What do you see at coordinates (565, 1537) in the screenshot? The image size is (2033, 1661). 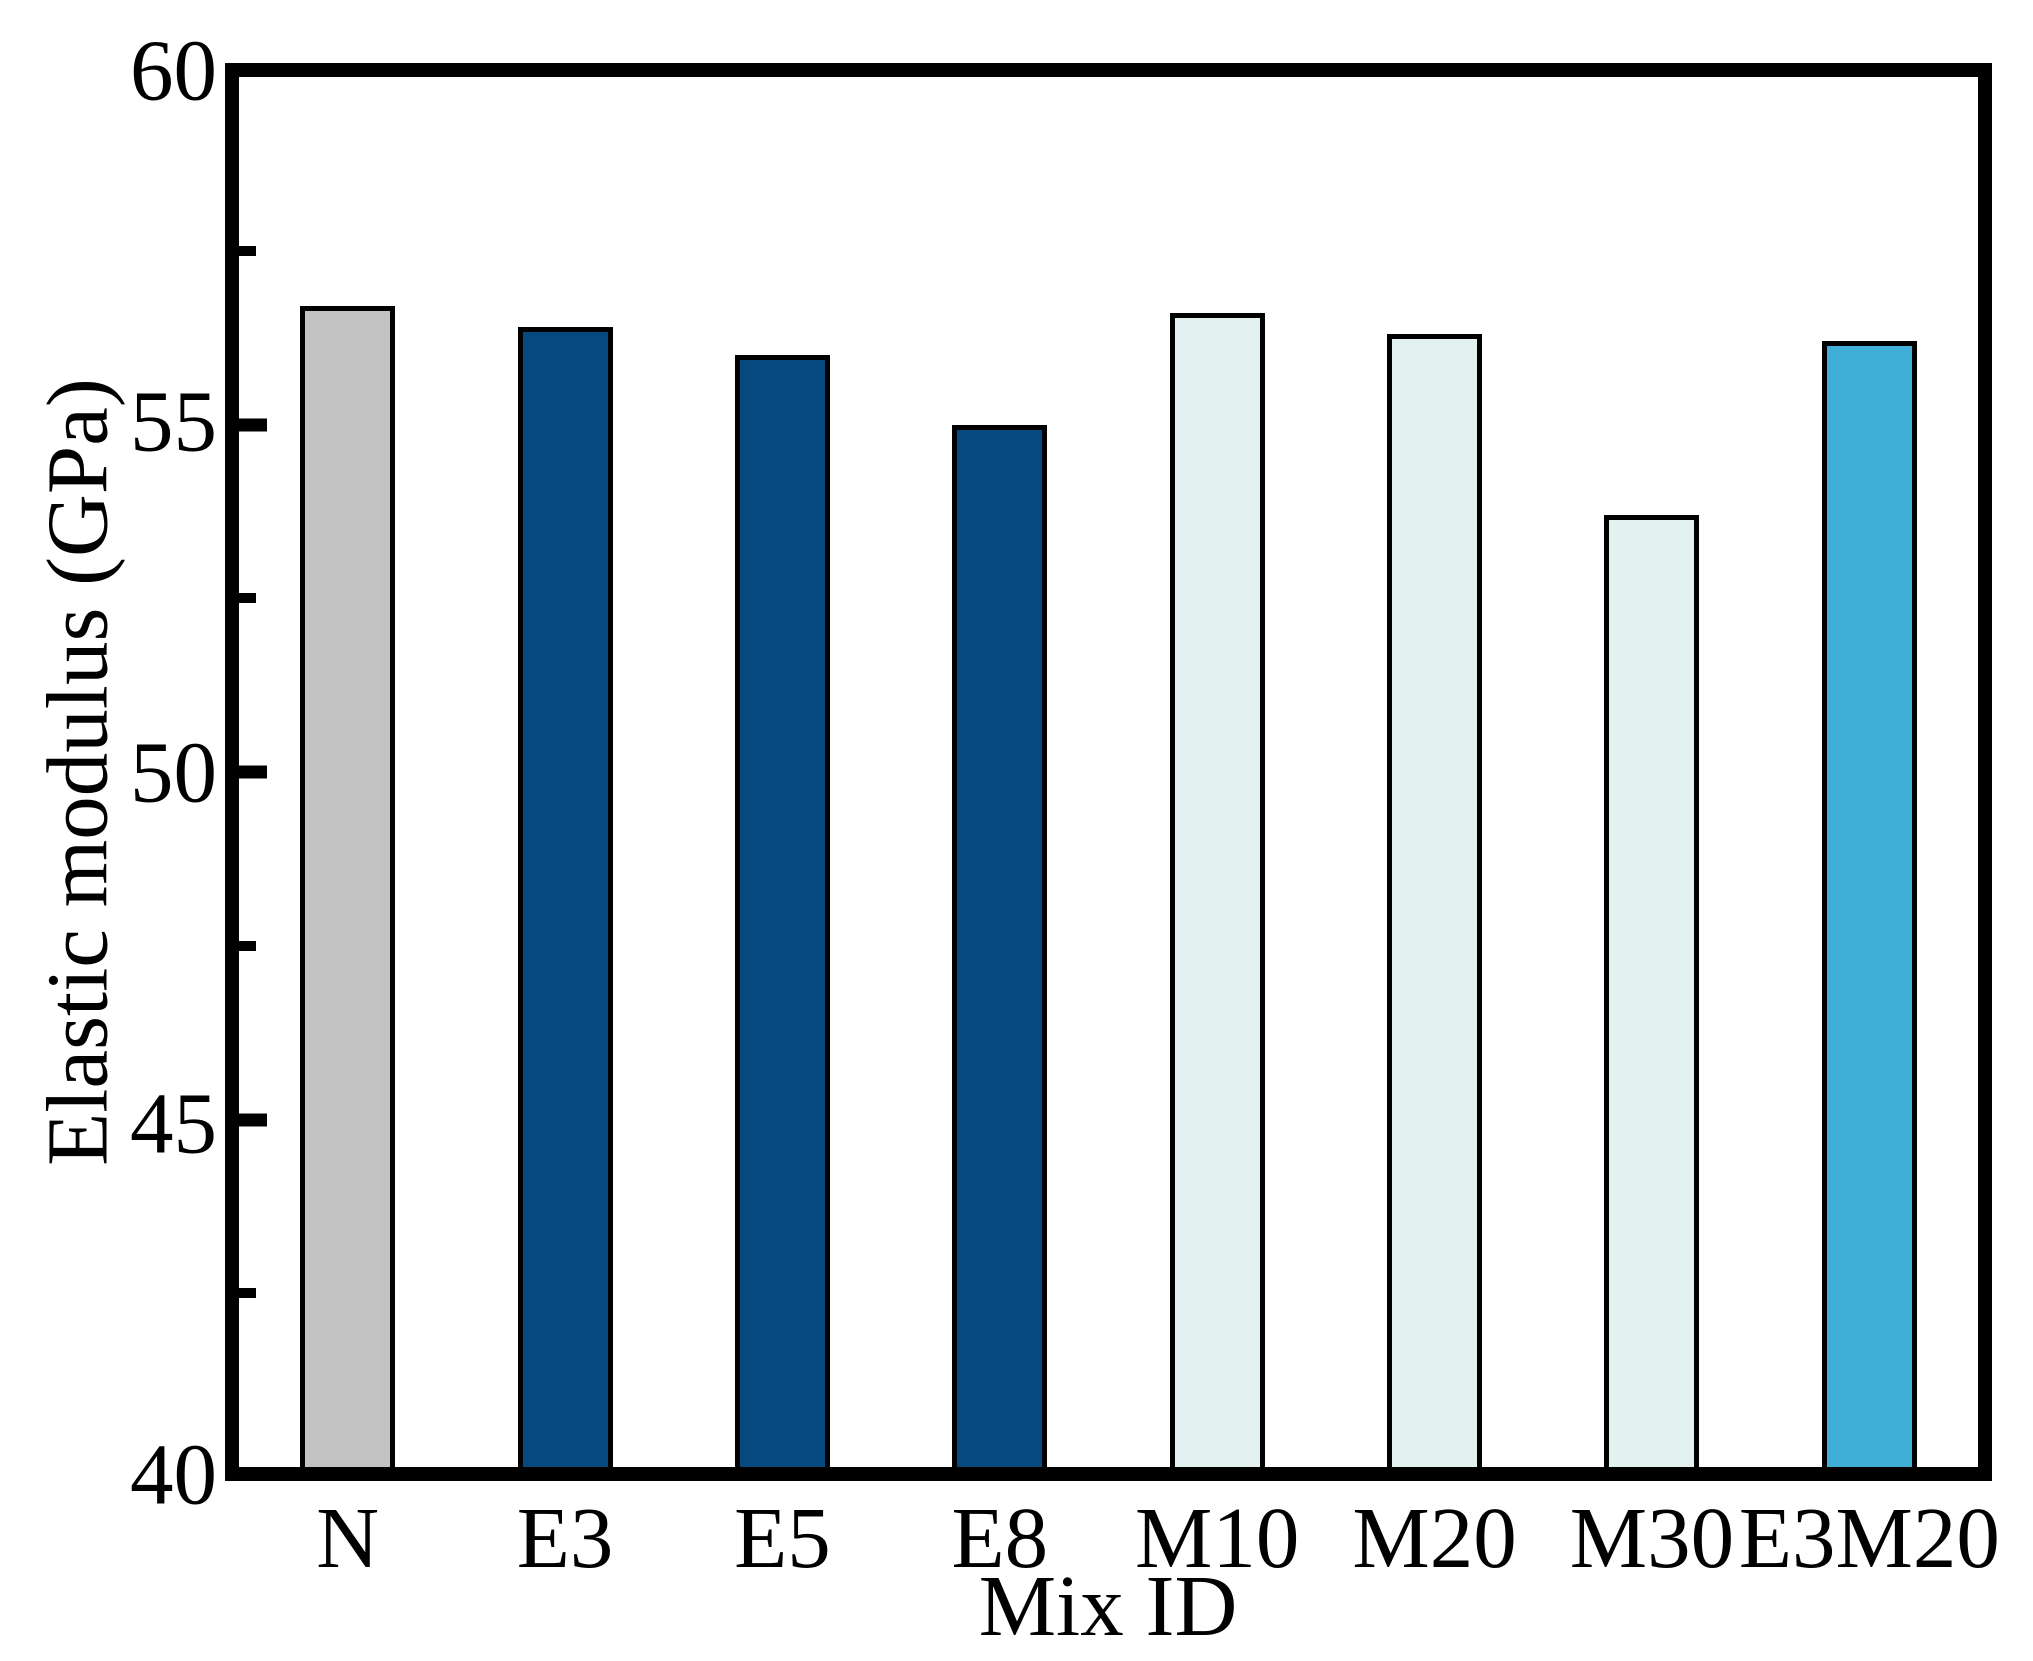 I see `x-tick-label-E3: E3` at bounding box center [565, 1537].